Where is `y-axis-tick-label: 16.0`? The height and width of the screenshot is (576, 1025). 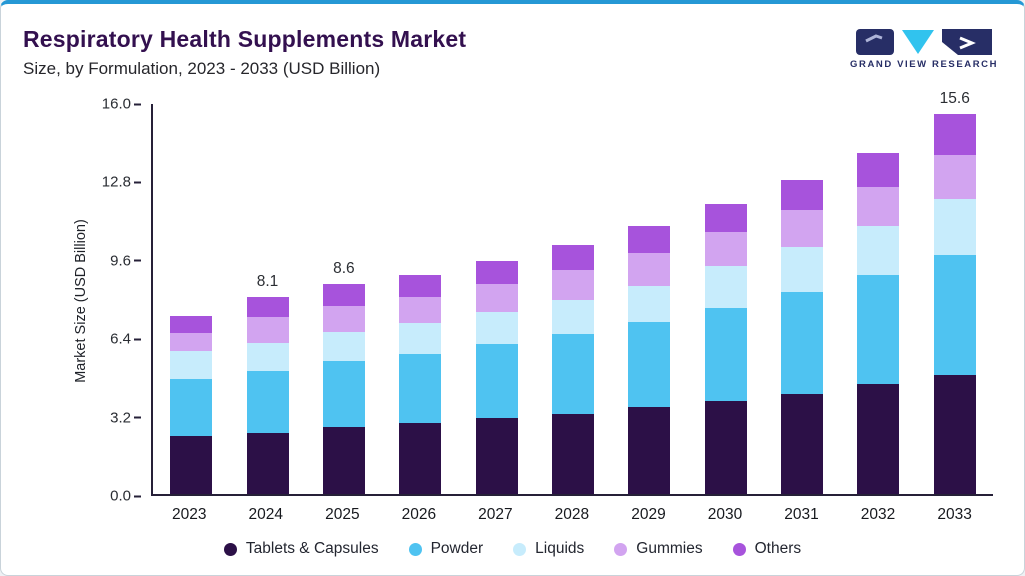 y-axis-tick-label: 16.0 is located at coordinates (121, 104).